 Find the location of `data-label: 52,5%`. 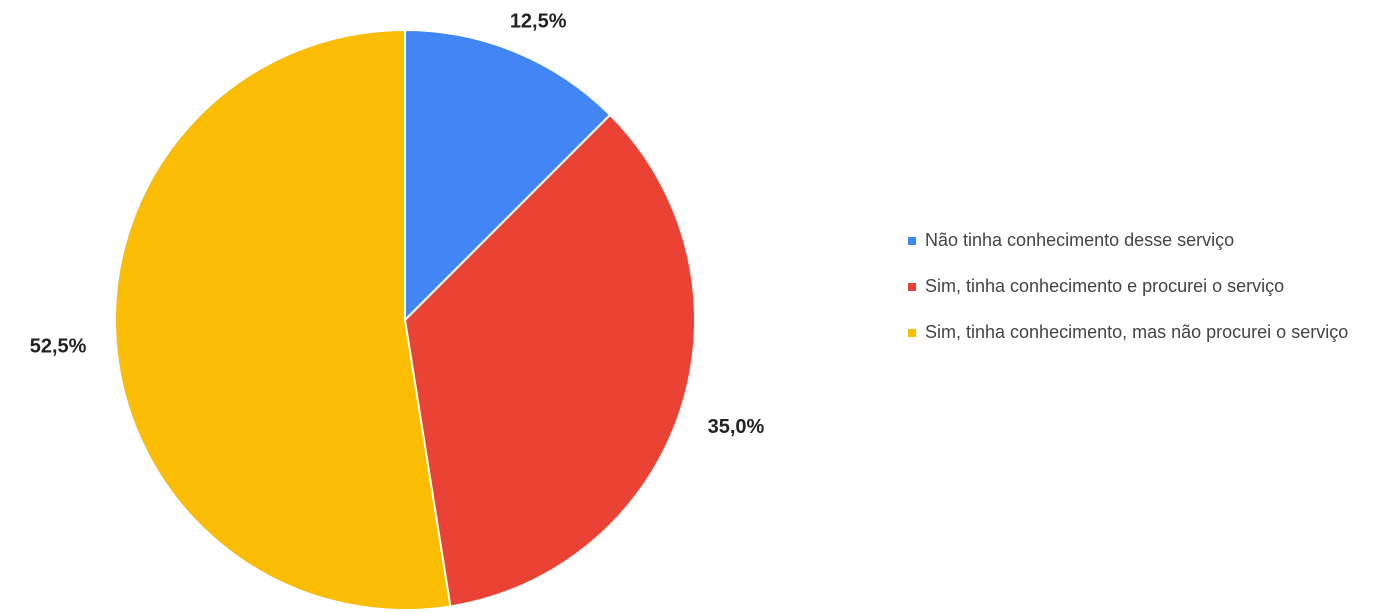

data-label: 52,5% is located at coordinates (58, 347).